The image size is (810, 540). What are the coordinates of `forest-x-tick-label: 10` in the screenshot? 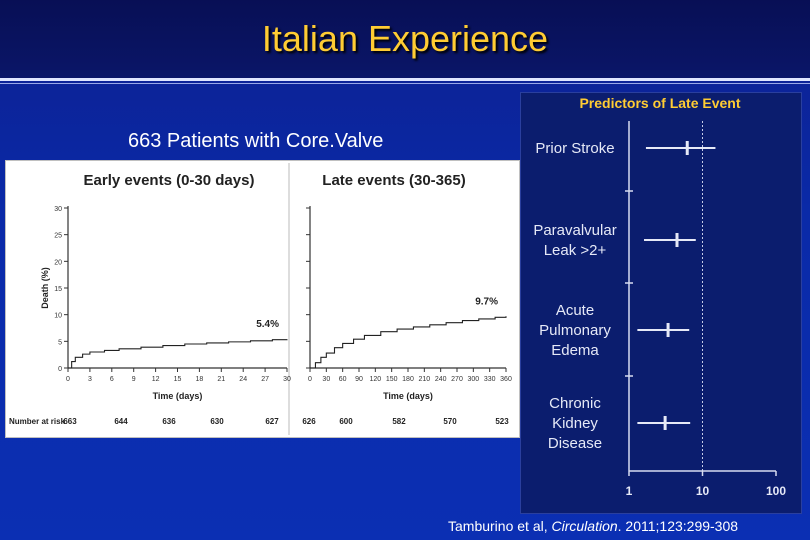 It's located at (703, 491).